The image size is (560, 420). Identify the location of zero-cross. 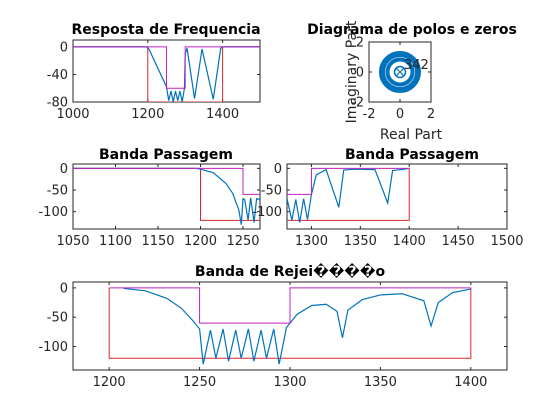
(400, 72).